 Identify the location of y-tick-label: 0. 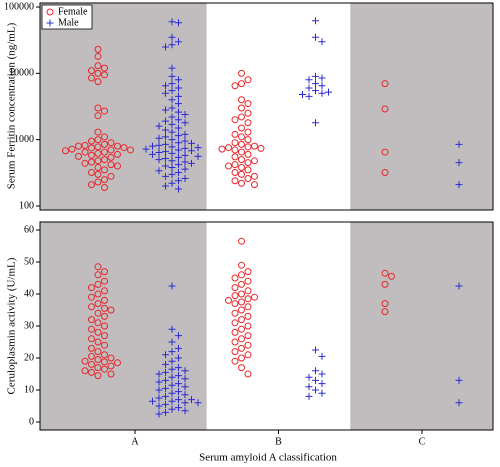
(31, 421).